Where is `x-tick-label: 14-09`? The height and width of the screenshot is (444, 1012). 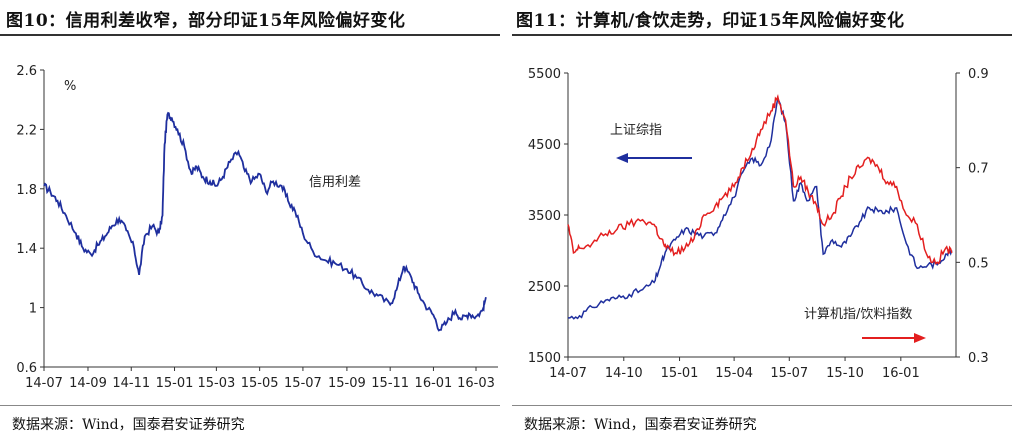
x-tick-label: 14-09 is located at coordinates (88, 383).